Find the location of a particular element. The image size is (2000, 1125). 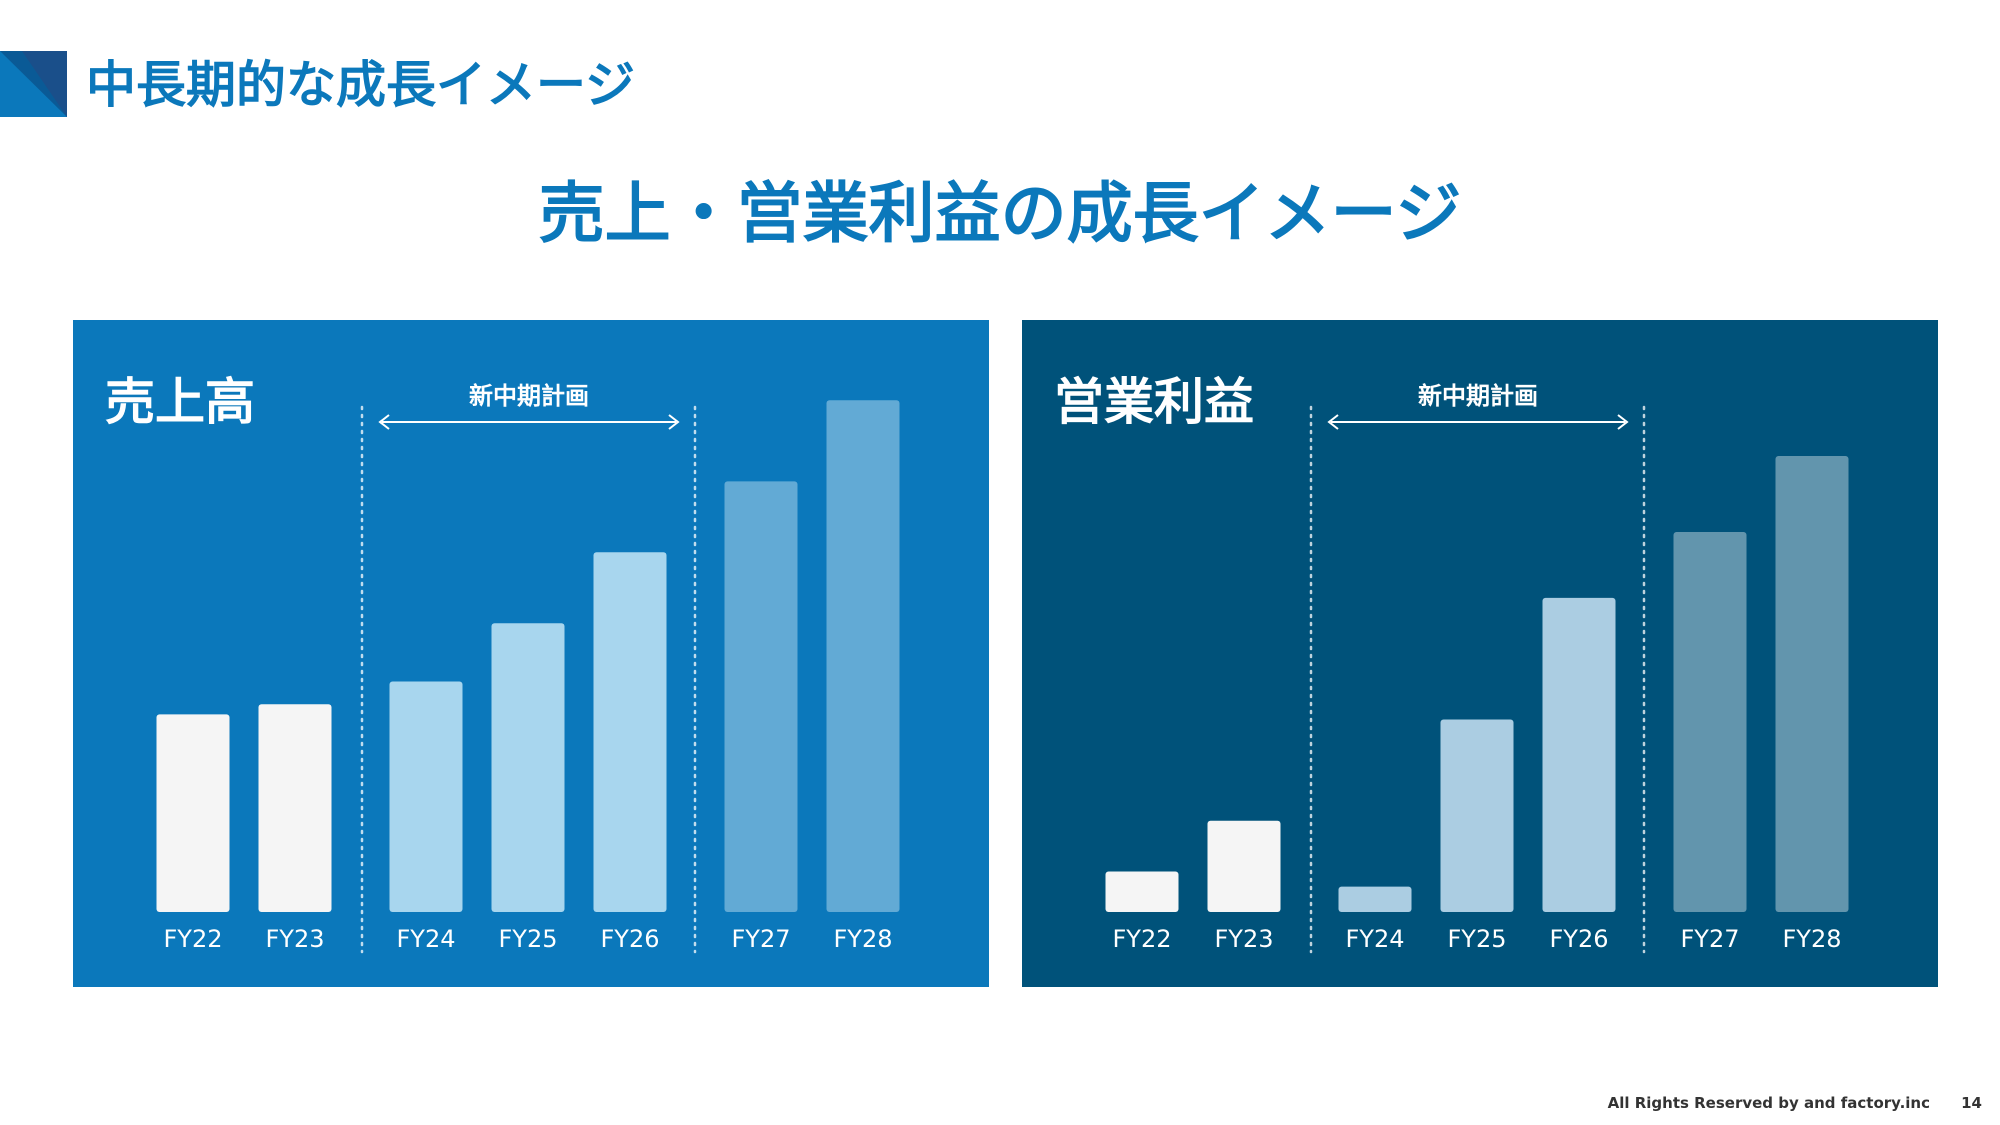

corner-mark-icon is located at coordinates (33, 84).